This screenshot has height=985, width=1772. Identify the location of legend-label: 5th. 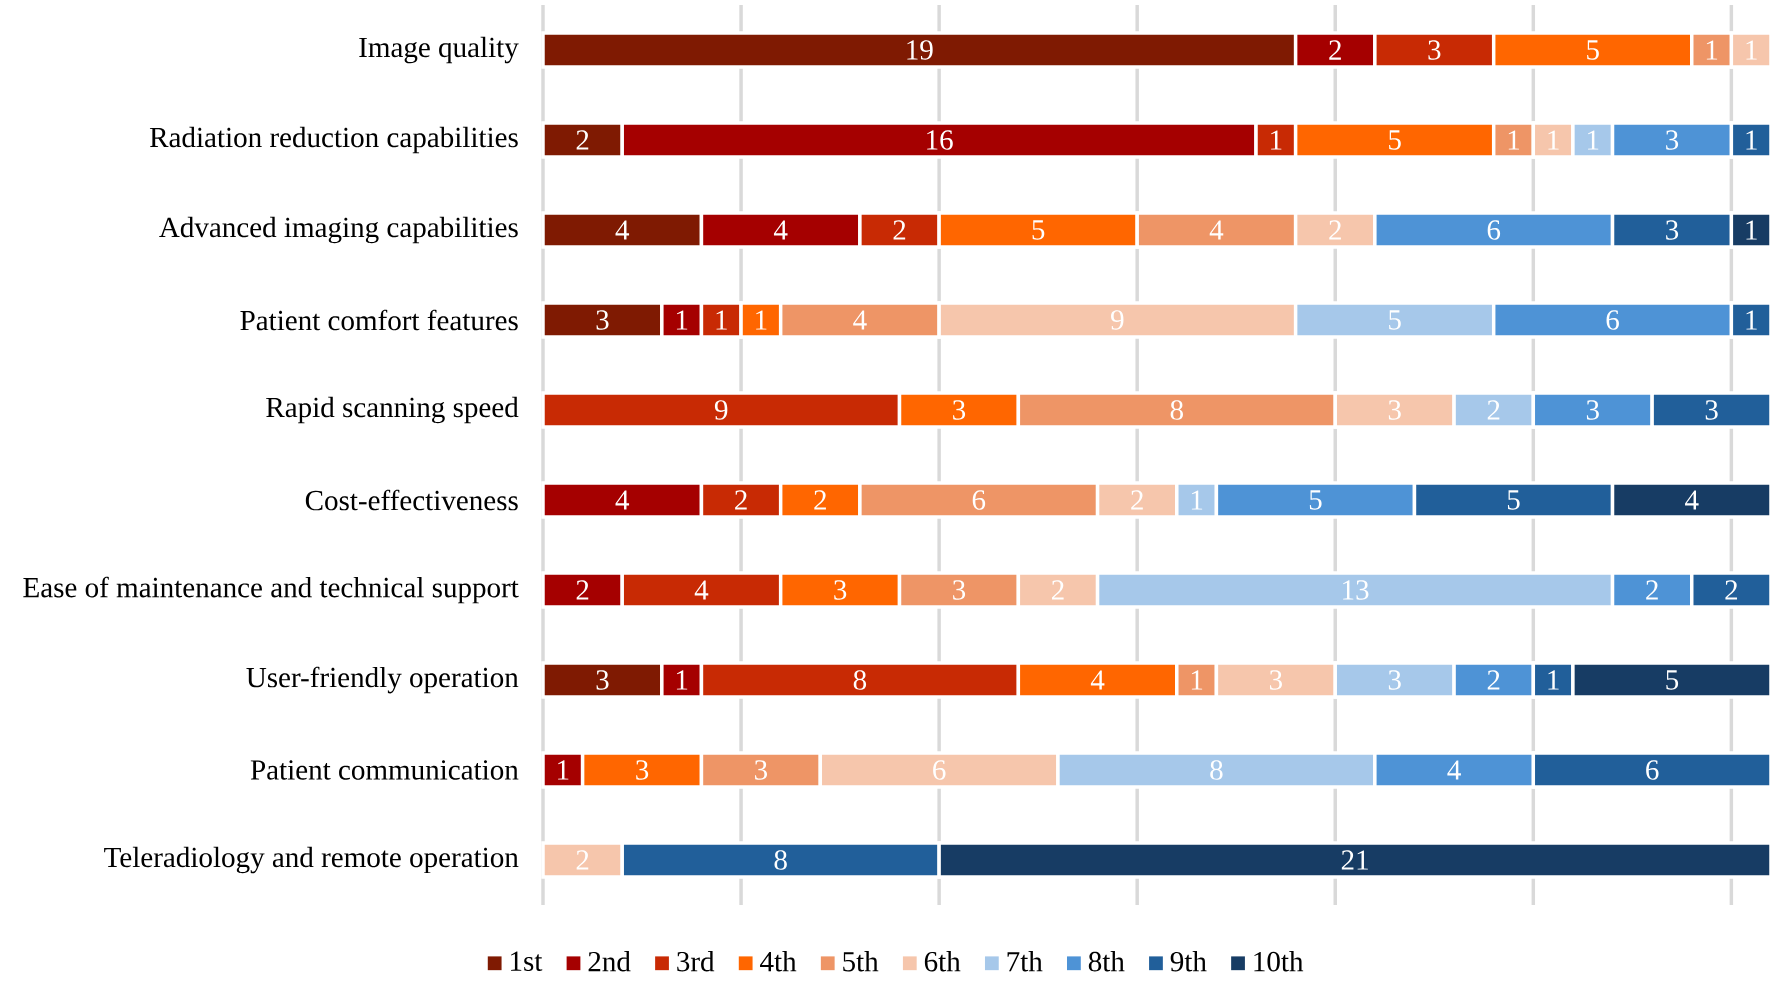
(861, 961).